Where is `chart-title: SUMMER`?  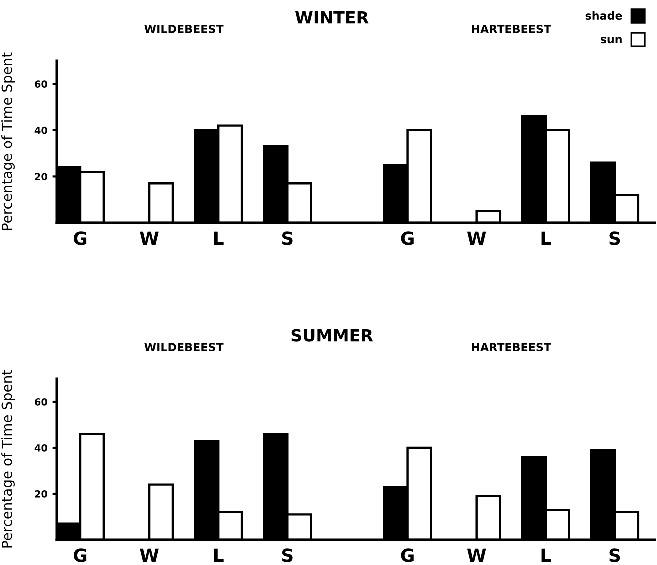
chart-title: SUMMER is located at coordinates (333, 335).